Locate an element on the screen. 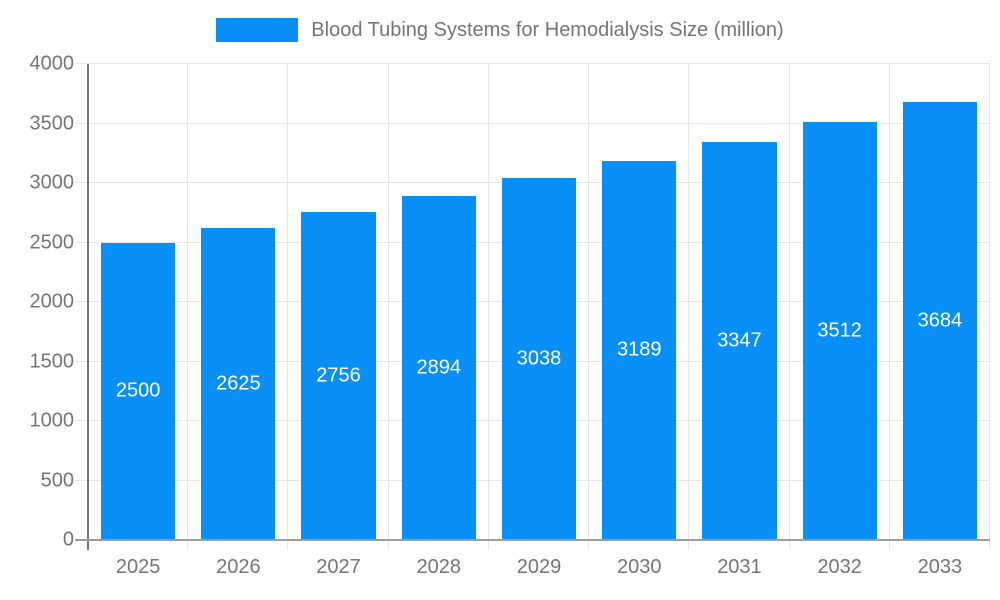  x-axis-tick-label: 2027 is located at coordinates (338, 567).